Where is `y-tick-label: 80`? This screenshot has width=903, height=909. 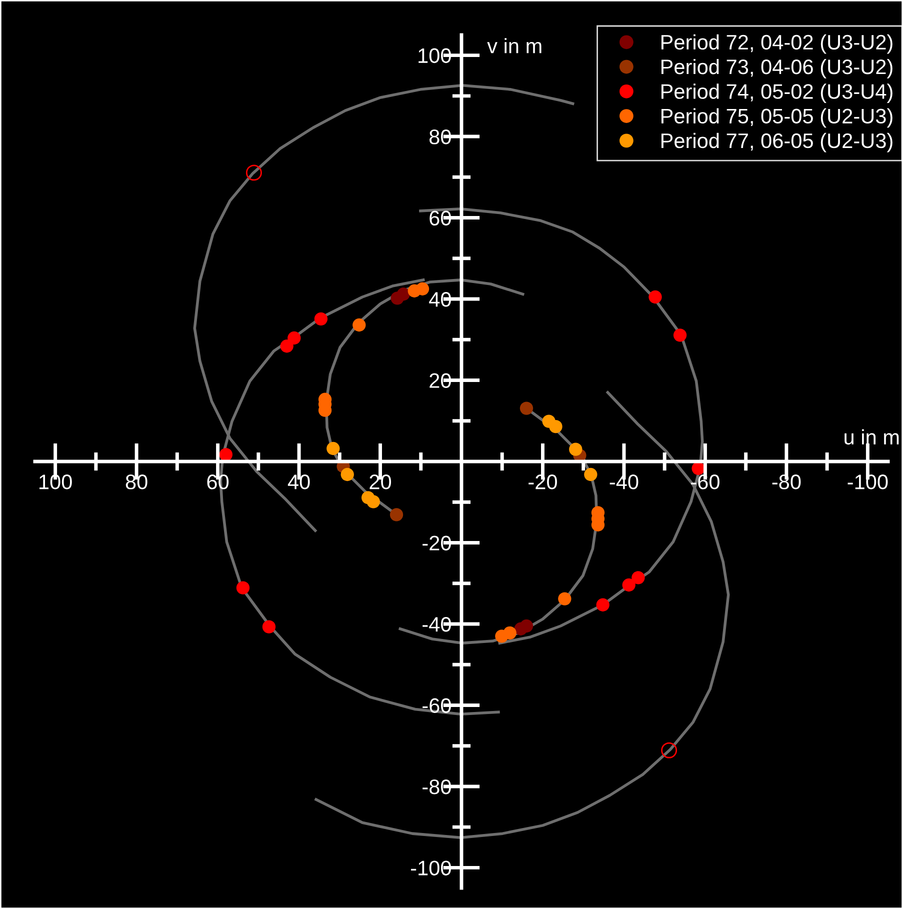 y-tick-label: 80 is located at coordinates (440, 137).